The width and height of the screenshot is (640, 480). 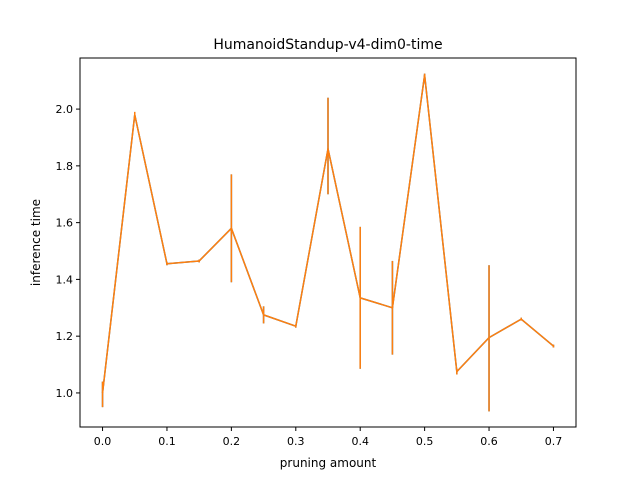 I want to click on x-tick-label: 0.0, so click(x=103, y=441).